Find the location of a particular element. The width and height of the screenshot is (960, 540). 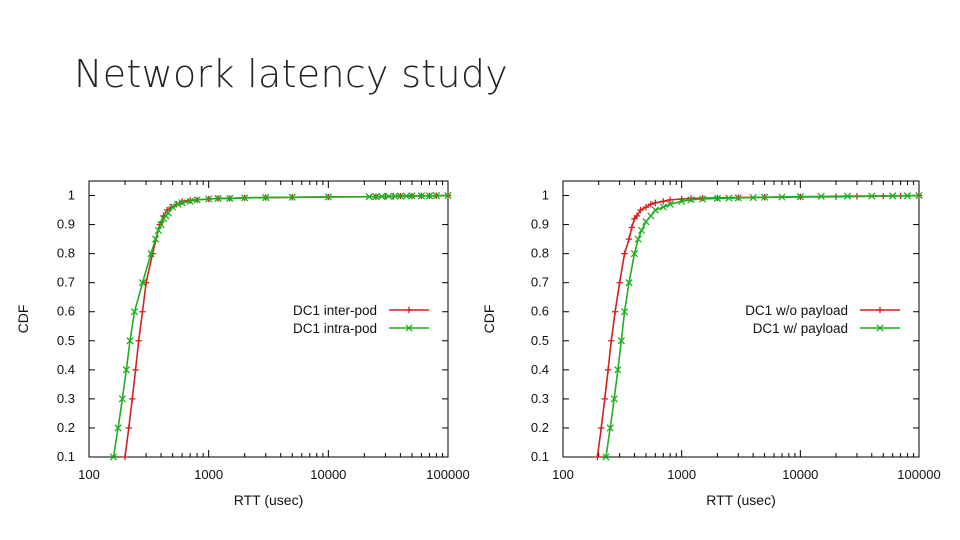

y-tick-label: 0.9 is located at coordinates (540, 224).